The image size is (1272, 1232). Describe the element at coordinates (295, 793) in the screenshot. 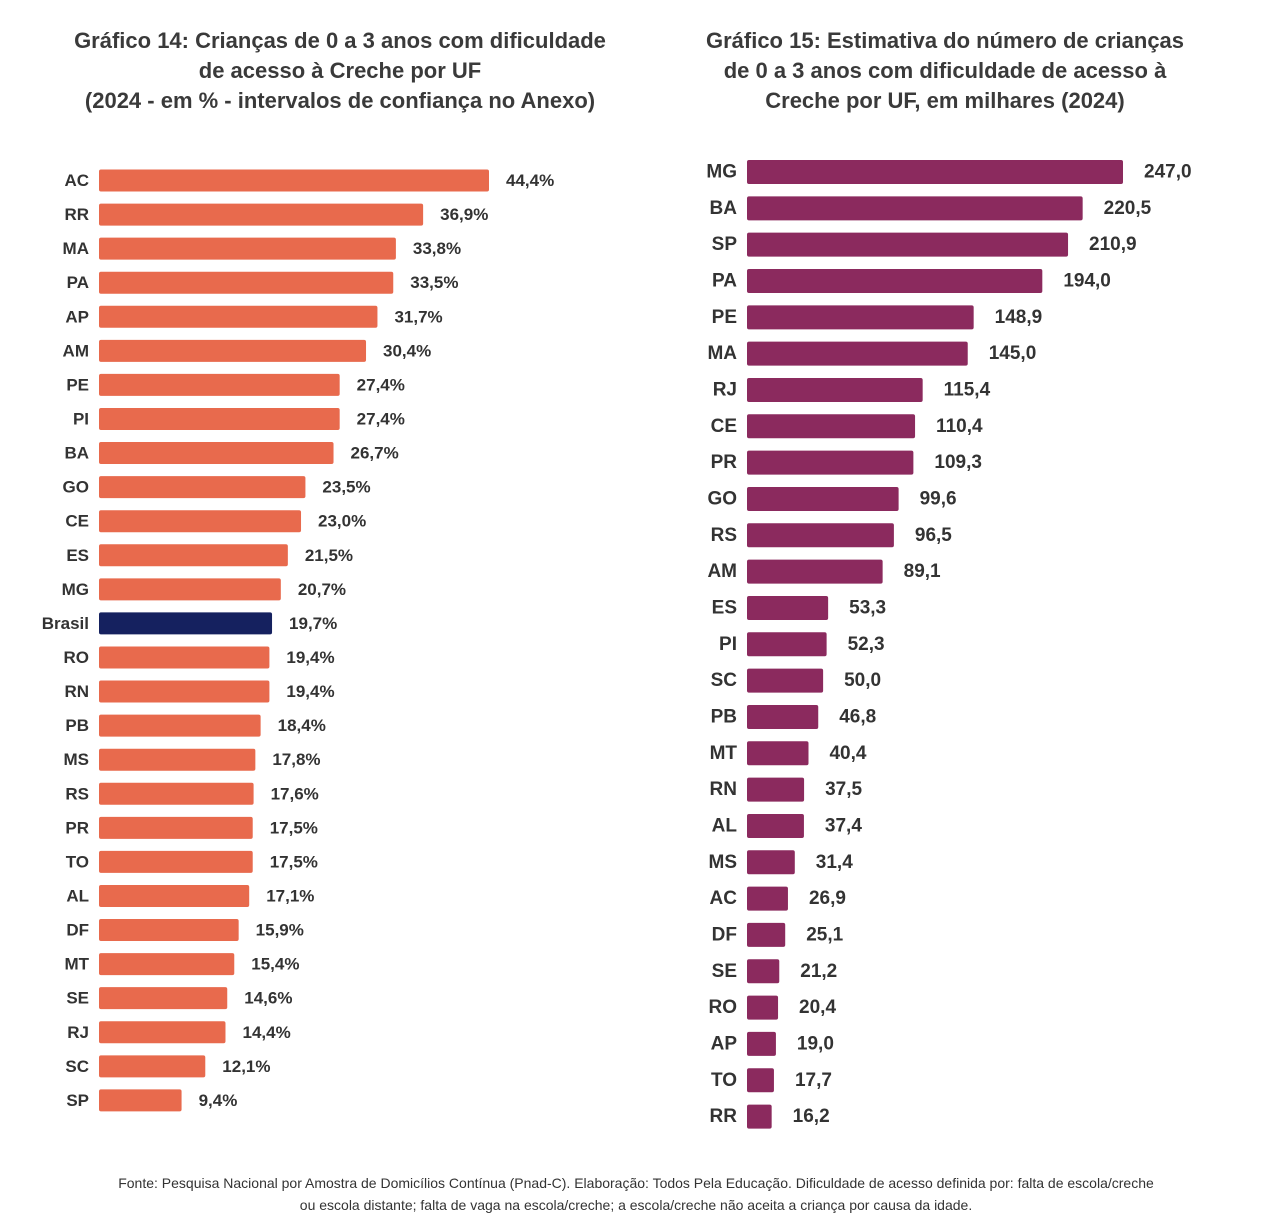

I see `chart14-value-label-rs: 17,6%` at that location.